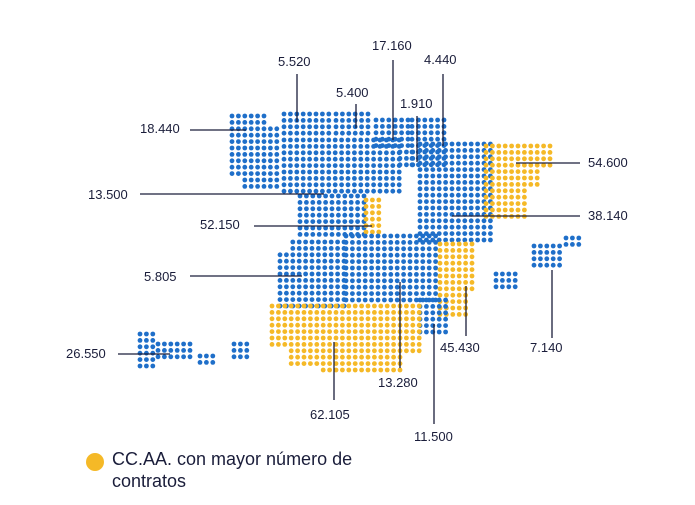  I want to click on value-label-pais-vasco: 17.160, so click(392, 45).